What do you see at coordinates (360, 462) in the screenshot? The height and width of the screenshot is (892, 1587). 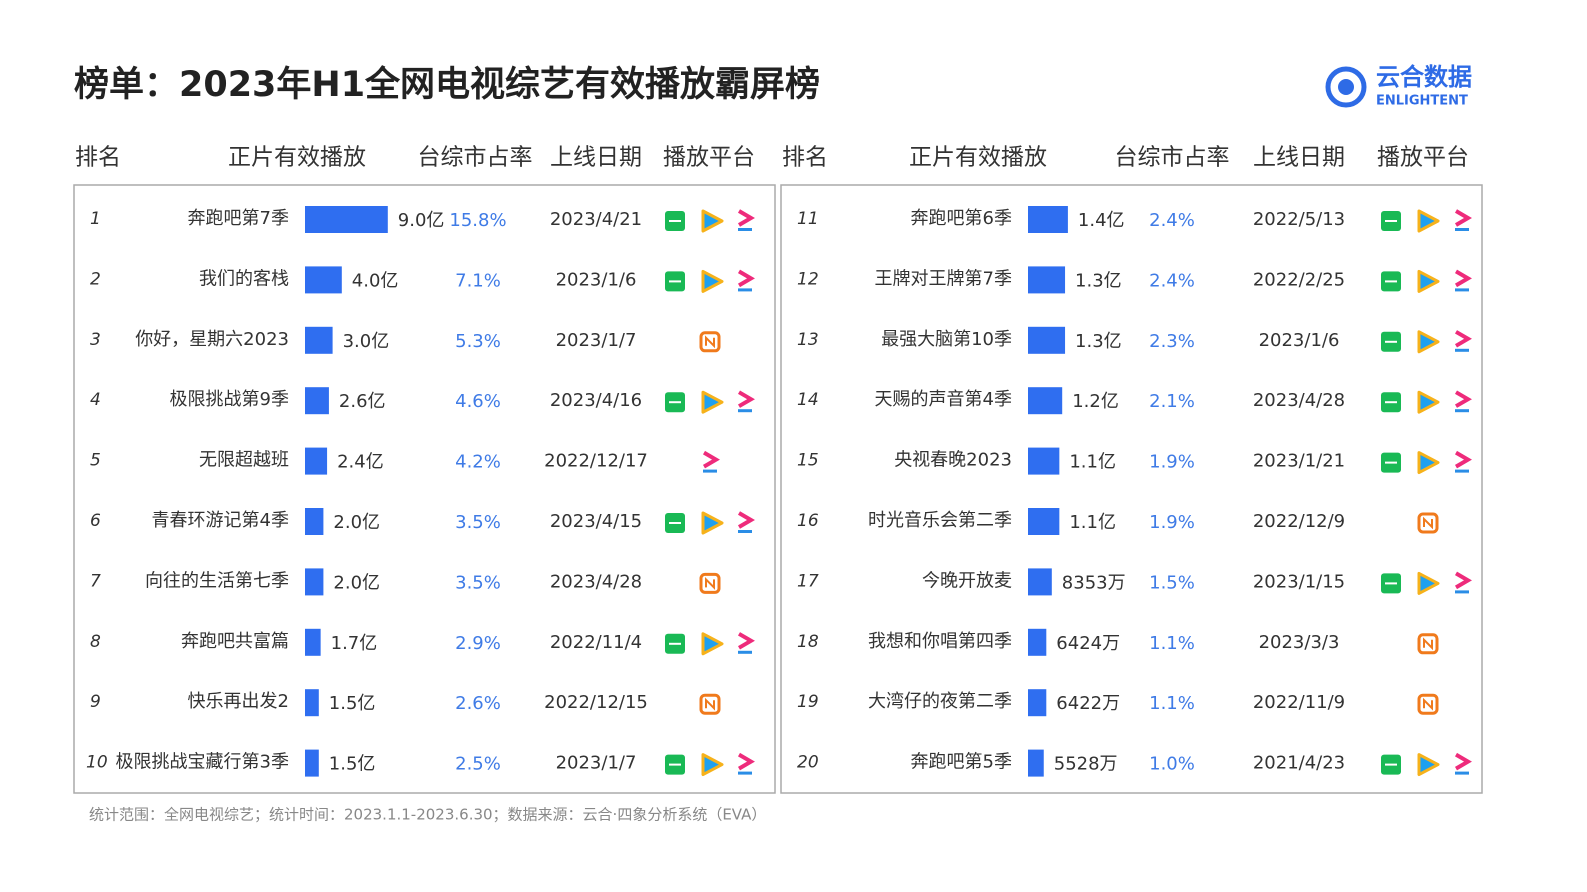 I see `play-value: 2.4亿` at bounding box center [360, 462].